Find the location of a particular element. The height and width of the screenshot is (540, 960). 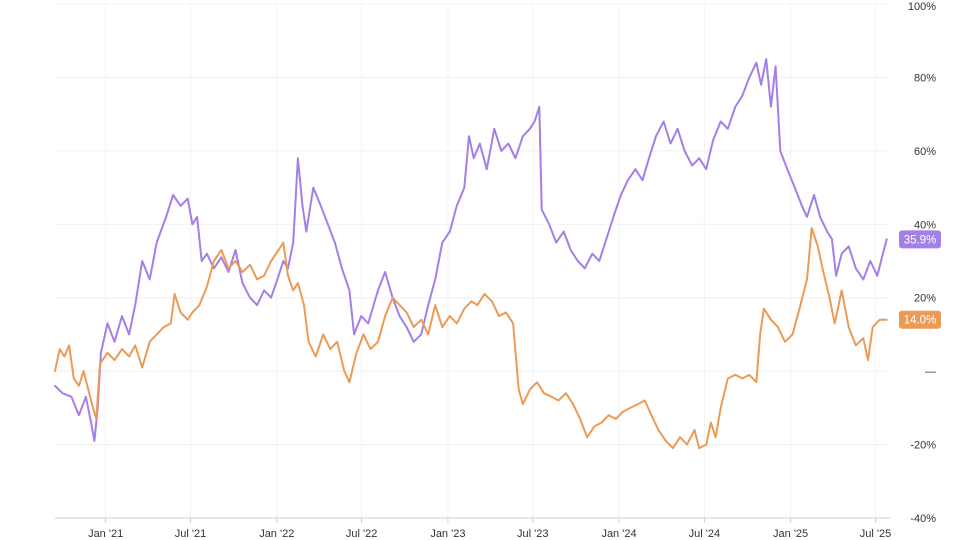

y-tick-label: — is located at coordinates (930, 372).